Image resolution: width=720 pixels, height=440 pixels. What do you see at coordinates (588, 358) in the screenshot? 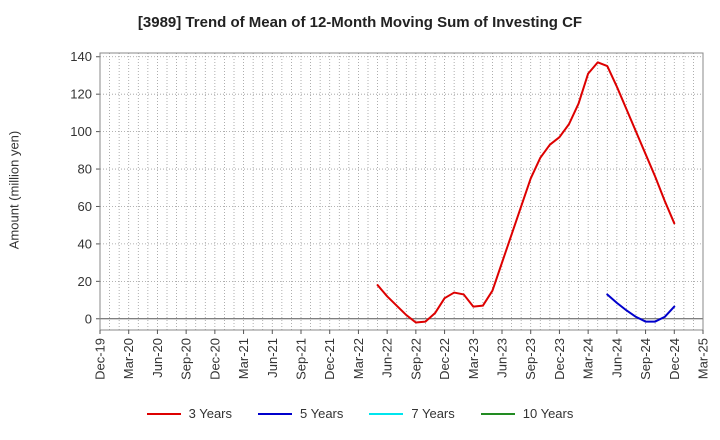
I see `x-tick-label: Mar-24` at bounding box center [588, 358].